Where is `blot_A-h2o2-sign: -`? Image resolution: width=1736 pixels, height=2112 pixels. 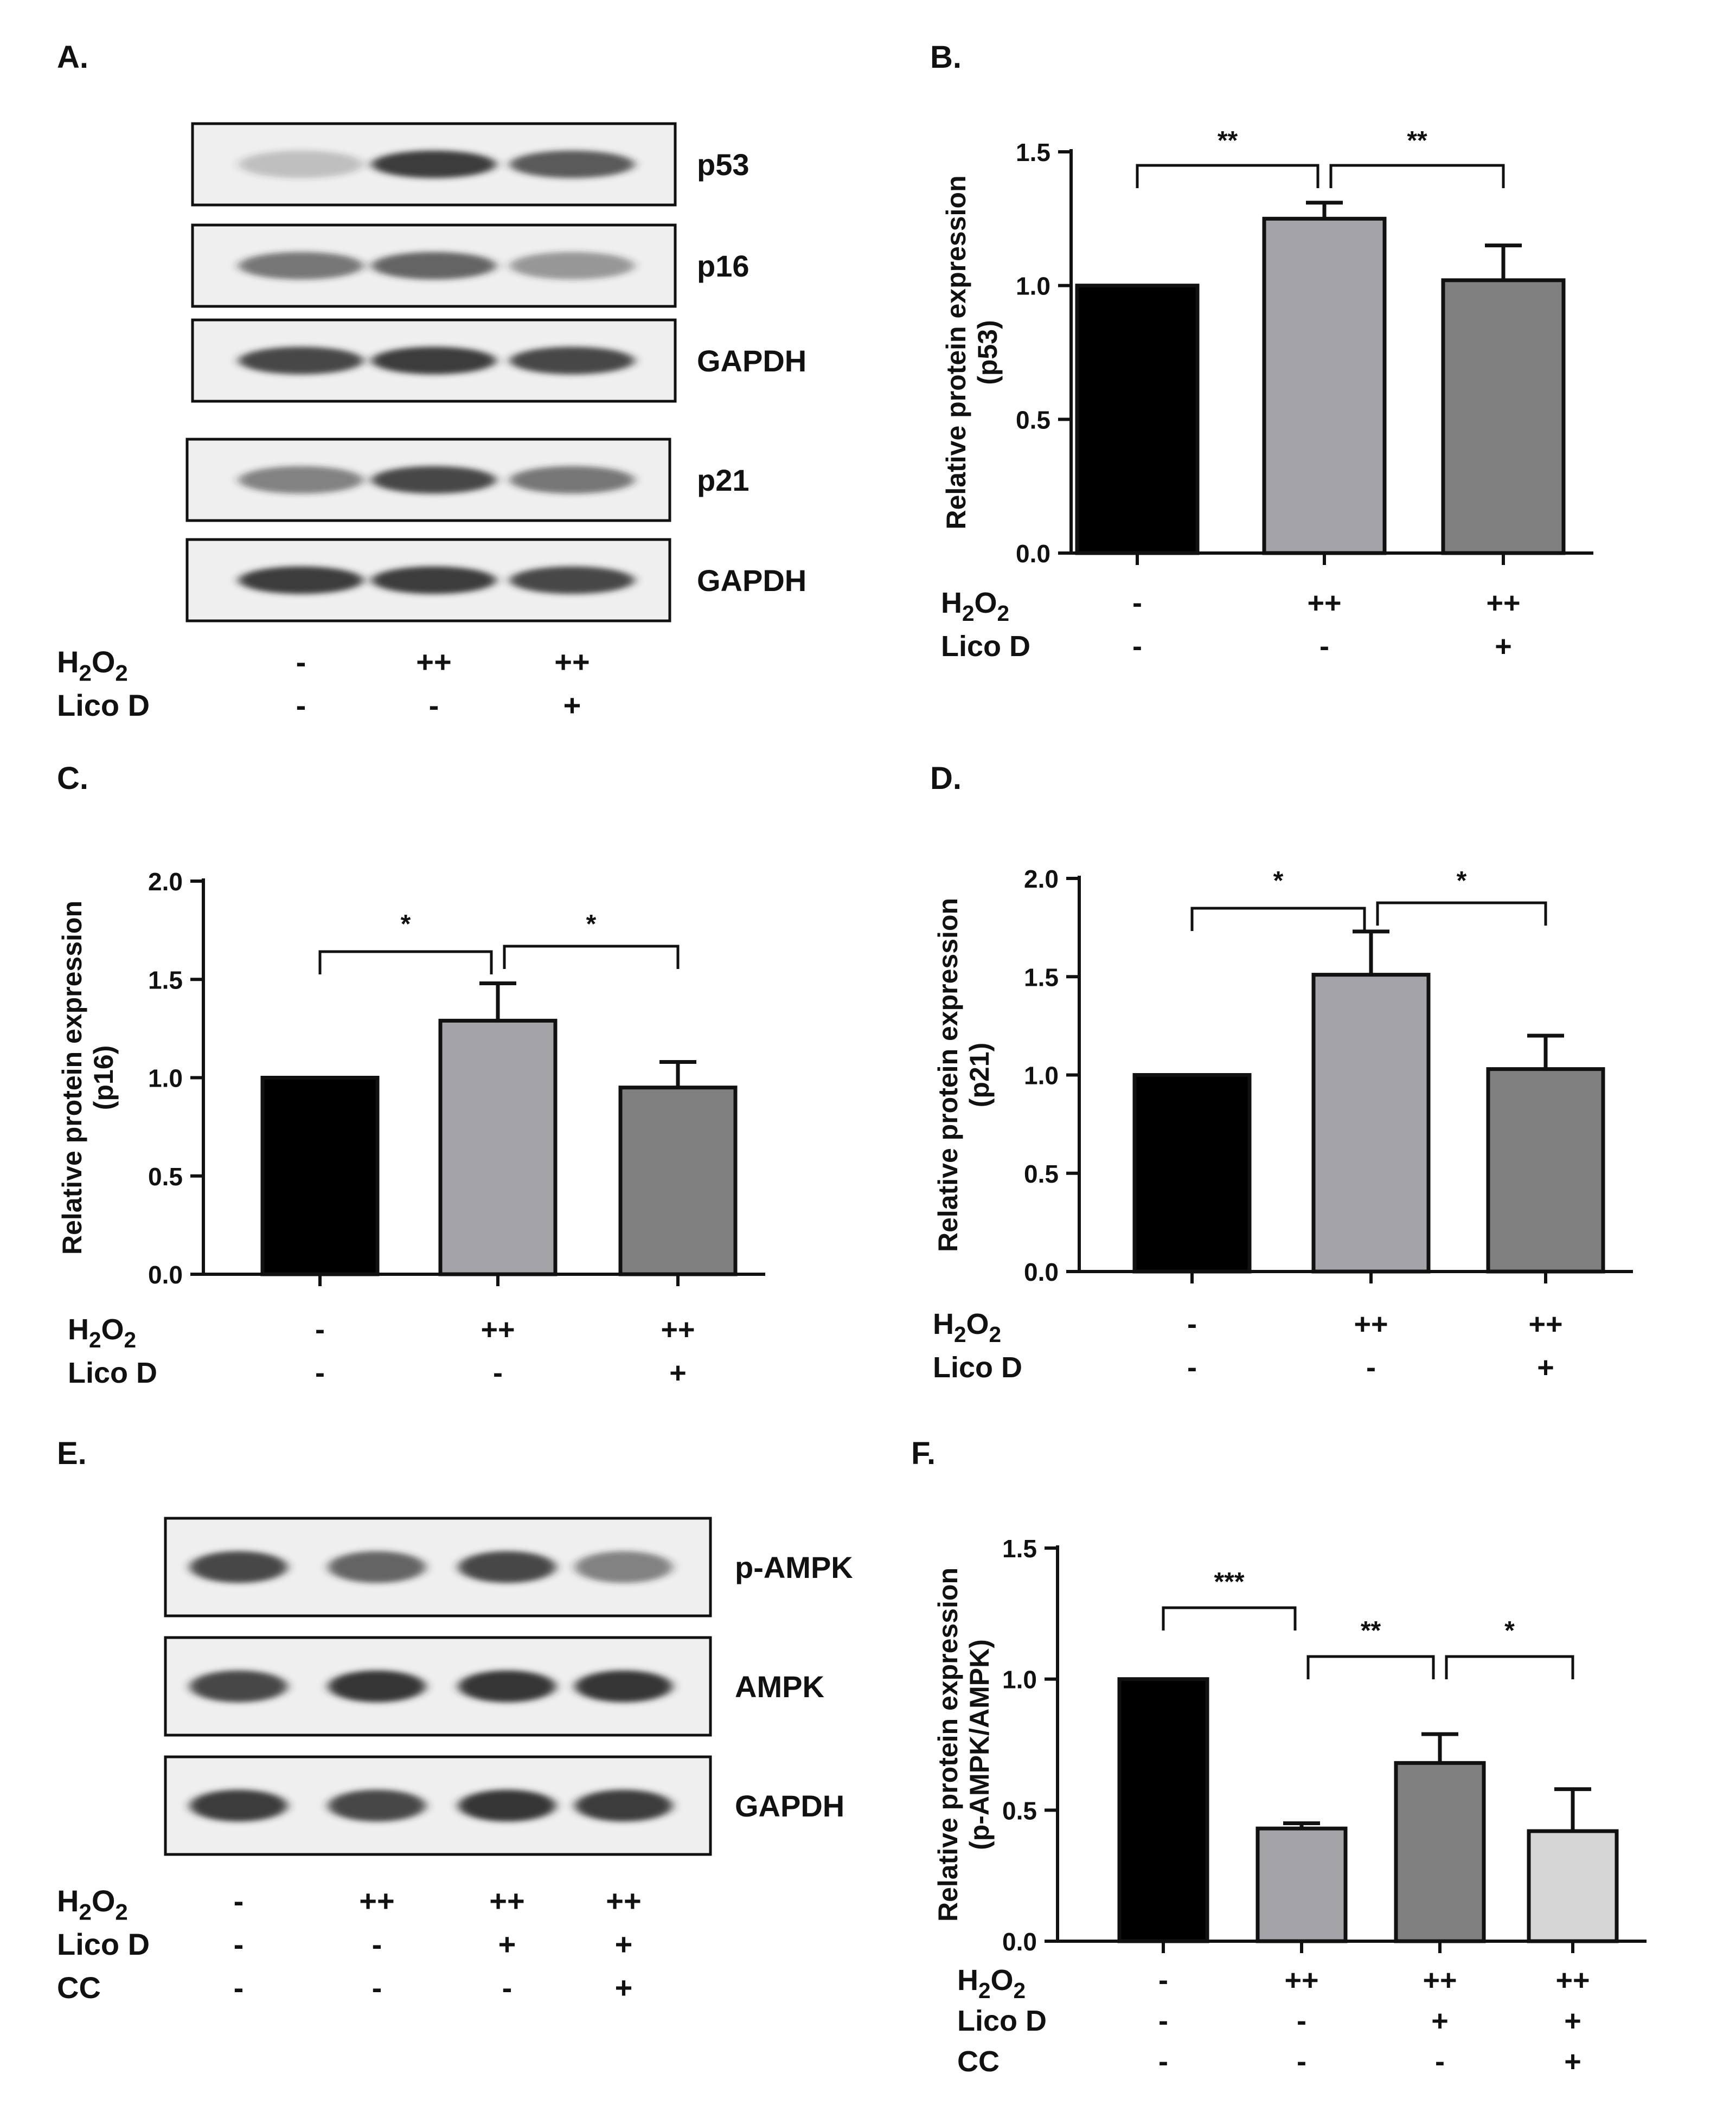
blot_A-h2o2-sign: - is located at coordinates (301, 662).